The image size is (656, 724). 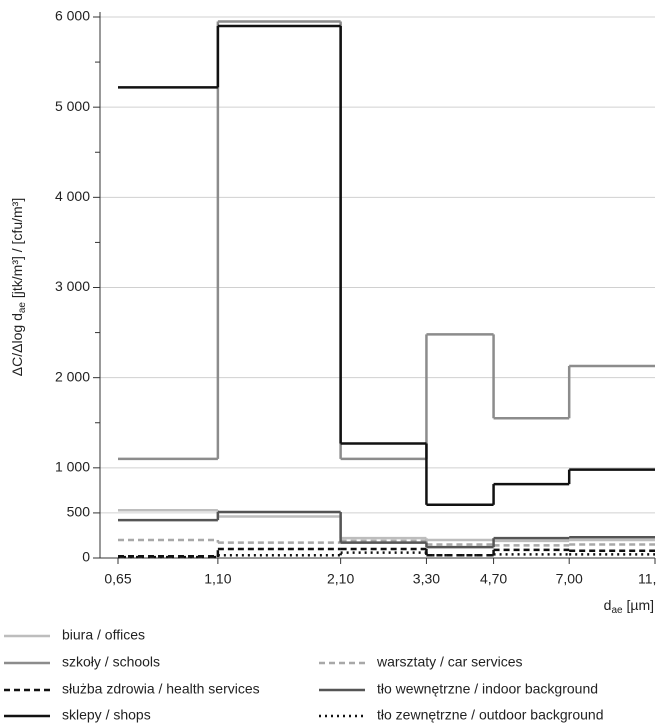 I want to click on x-label-sub: ae, so click(x=617, y=610).